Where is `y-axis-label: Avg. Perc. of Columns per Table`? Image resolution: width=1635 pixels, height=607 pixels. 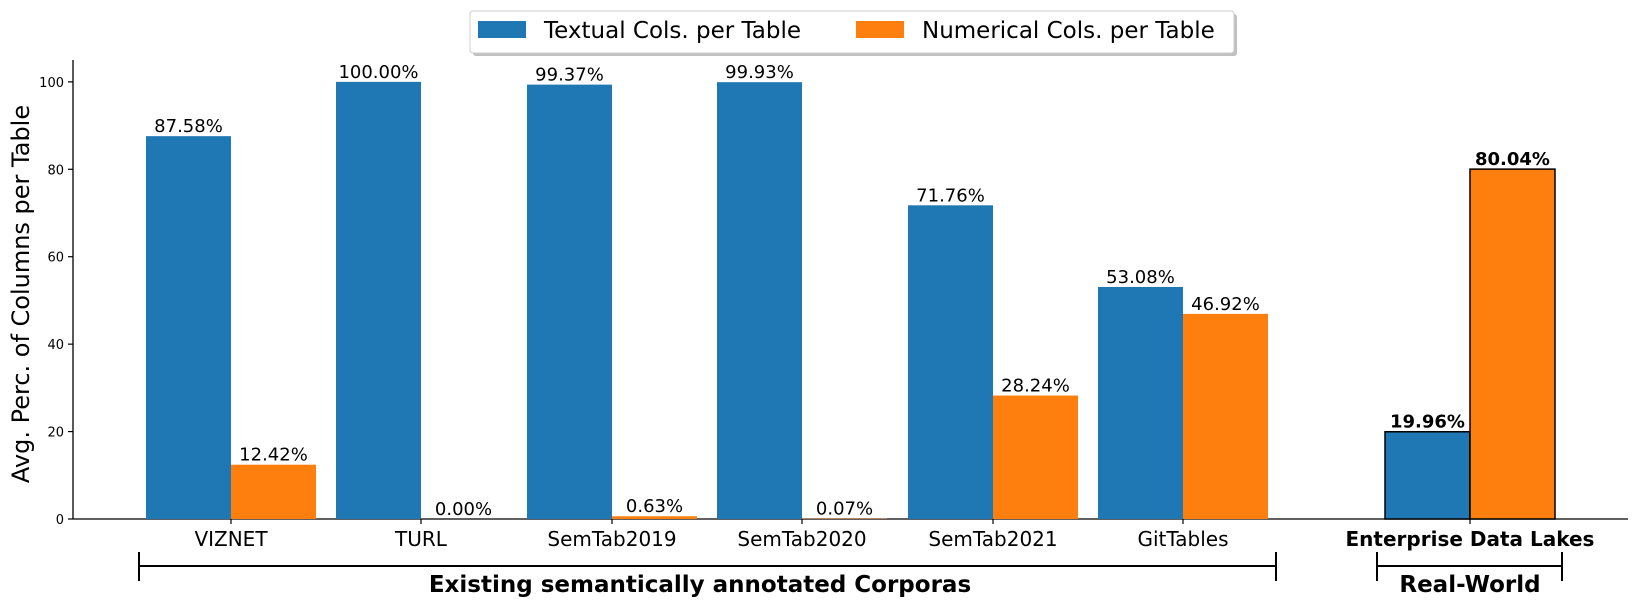
y-axis-label: Avg. Perc. of Columns per Table is located at coordinates (21, 294).